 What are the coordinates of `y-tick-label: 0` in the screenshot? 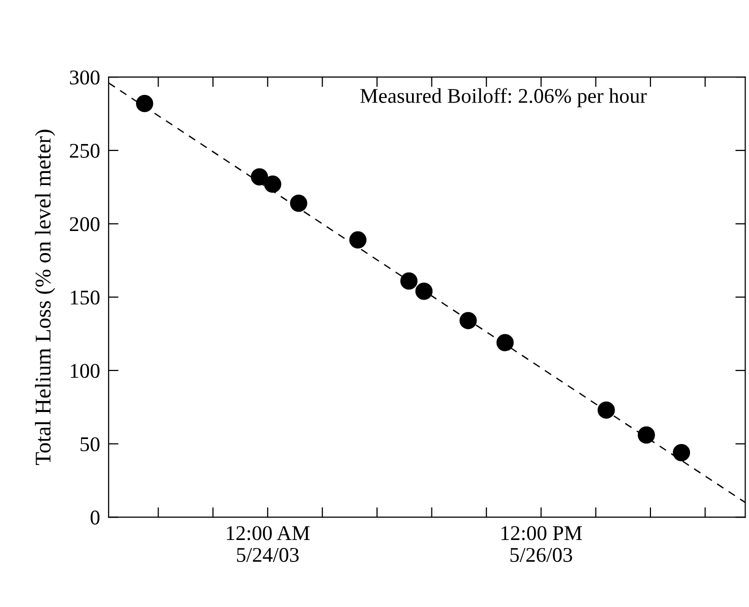 It's located at (95, 517).